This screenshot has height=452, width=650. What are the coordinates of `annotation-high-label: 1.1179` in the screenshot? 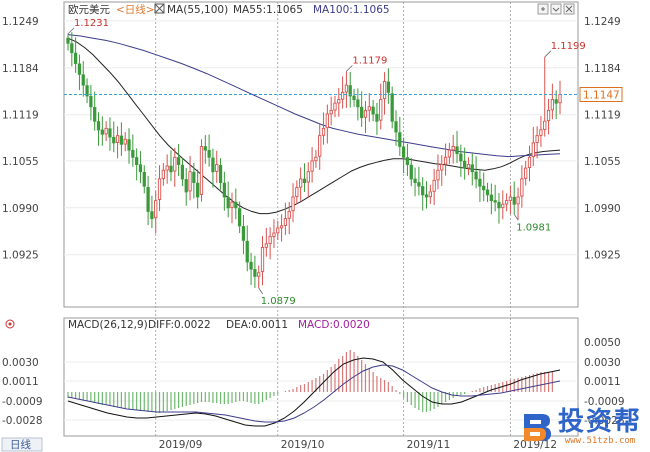 It's located at (369, 60).